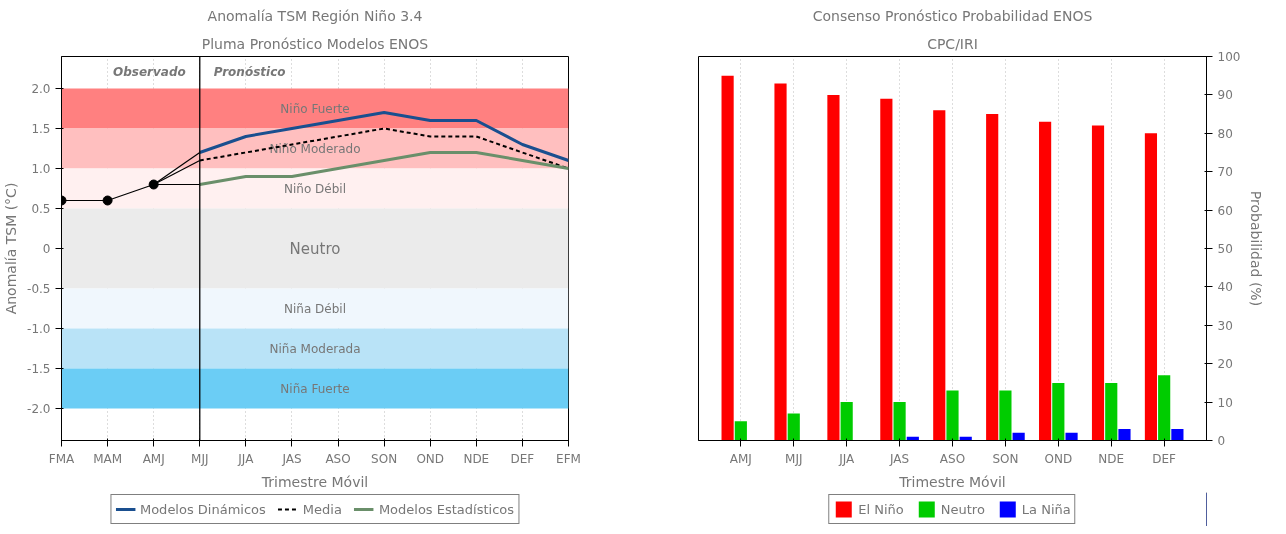 The width and height of the screenshot is (1286, 534). Describe the element at coordinates (315, 348) in the screenshot. I see `band-label: Niña Moderada` at that location.